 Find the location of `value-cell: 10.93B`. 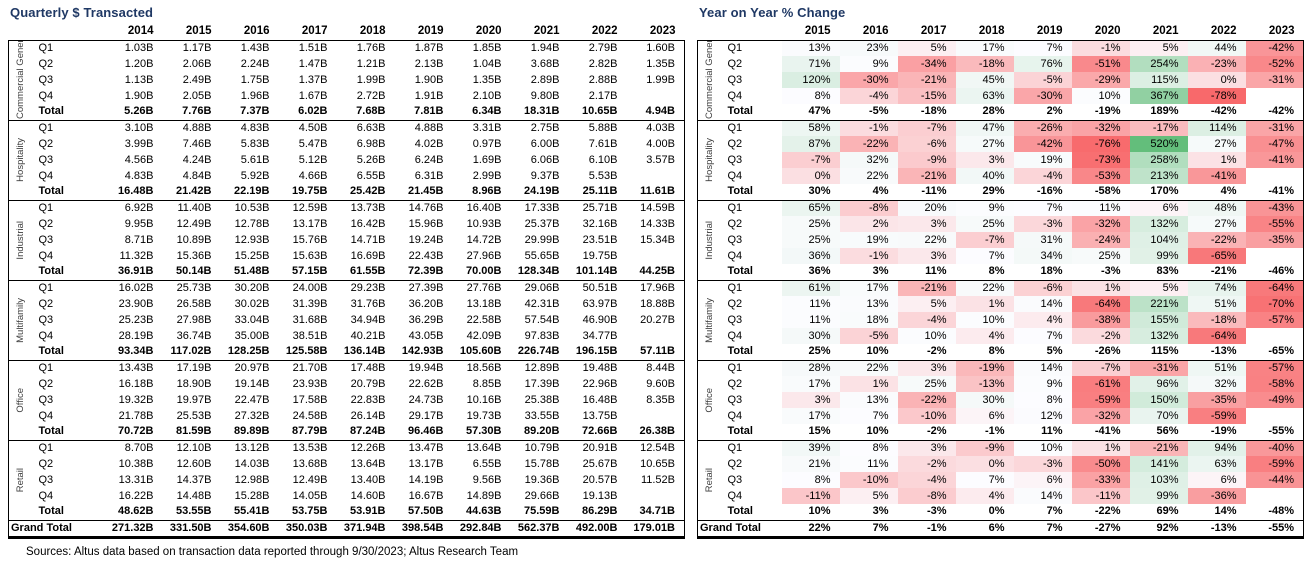

value-cell: 10.93B is located at coordinates (484, 223).